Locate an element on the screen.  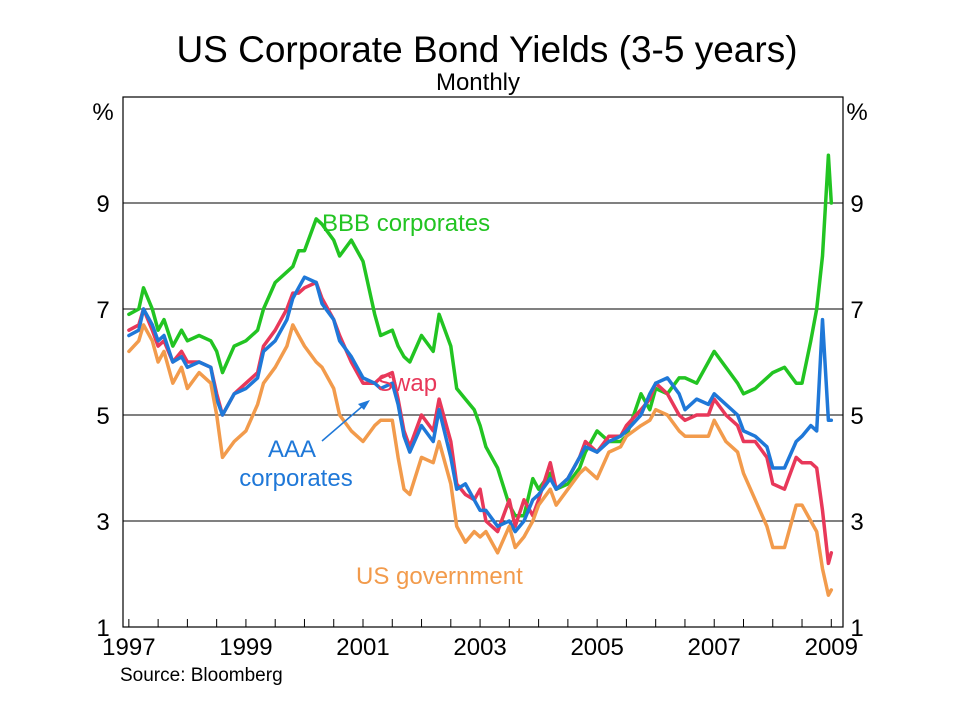
x-tick-label: 2001 is located at coordinates (362, 647).